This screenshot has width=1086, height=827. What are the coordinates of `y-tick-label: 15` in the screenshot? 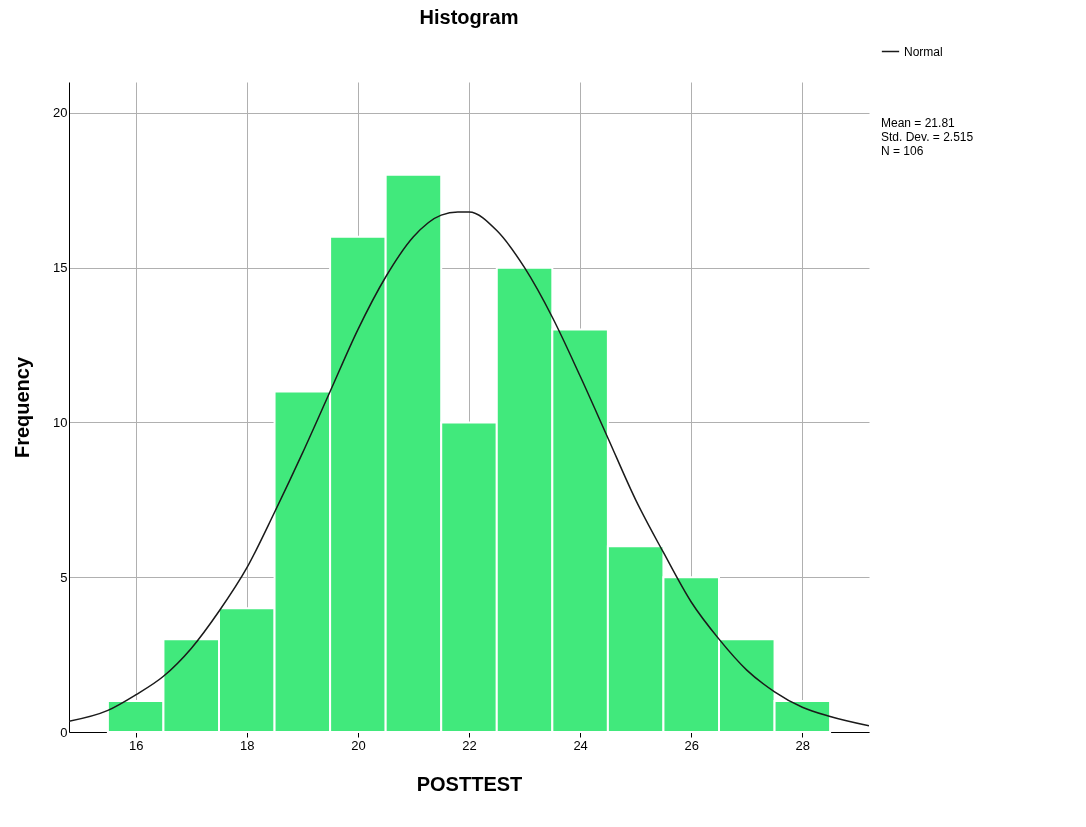 It's located at (60, 268).